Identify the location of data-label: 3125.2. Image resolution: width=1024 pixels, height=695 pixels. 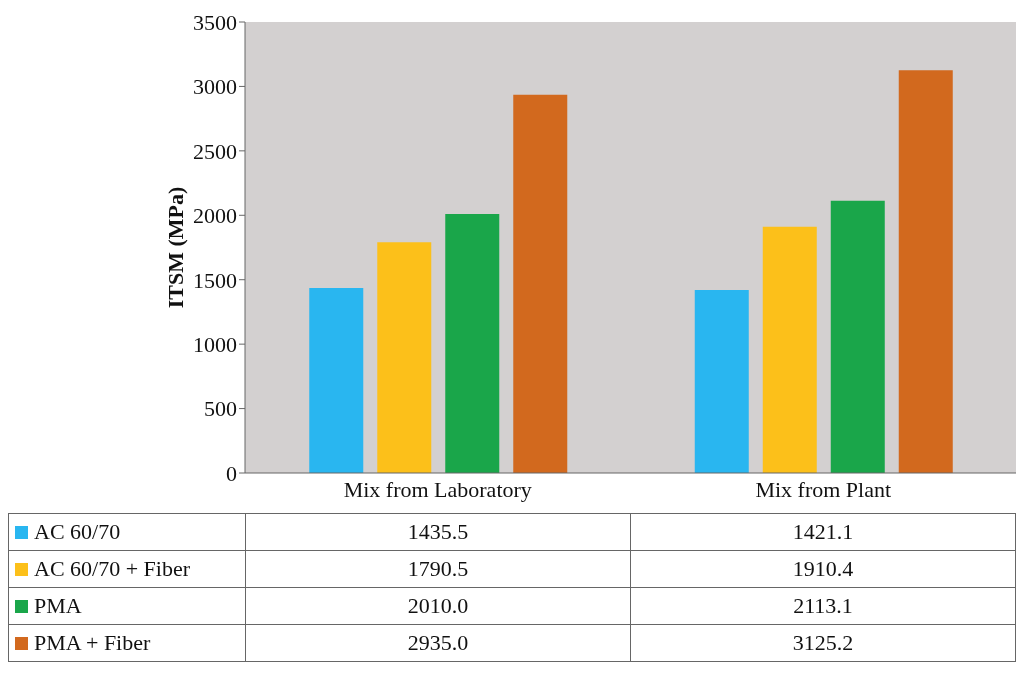
(823, 643).